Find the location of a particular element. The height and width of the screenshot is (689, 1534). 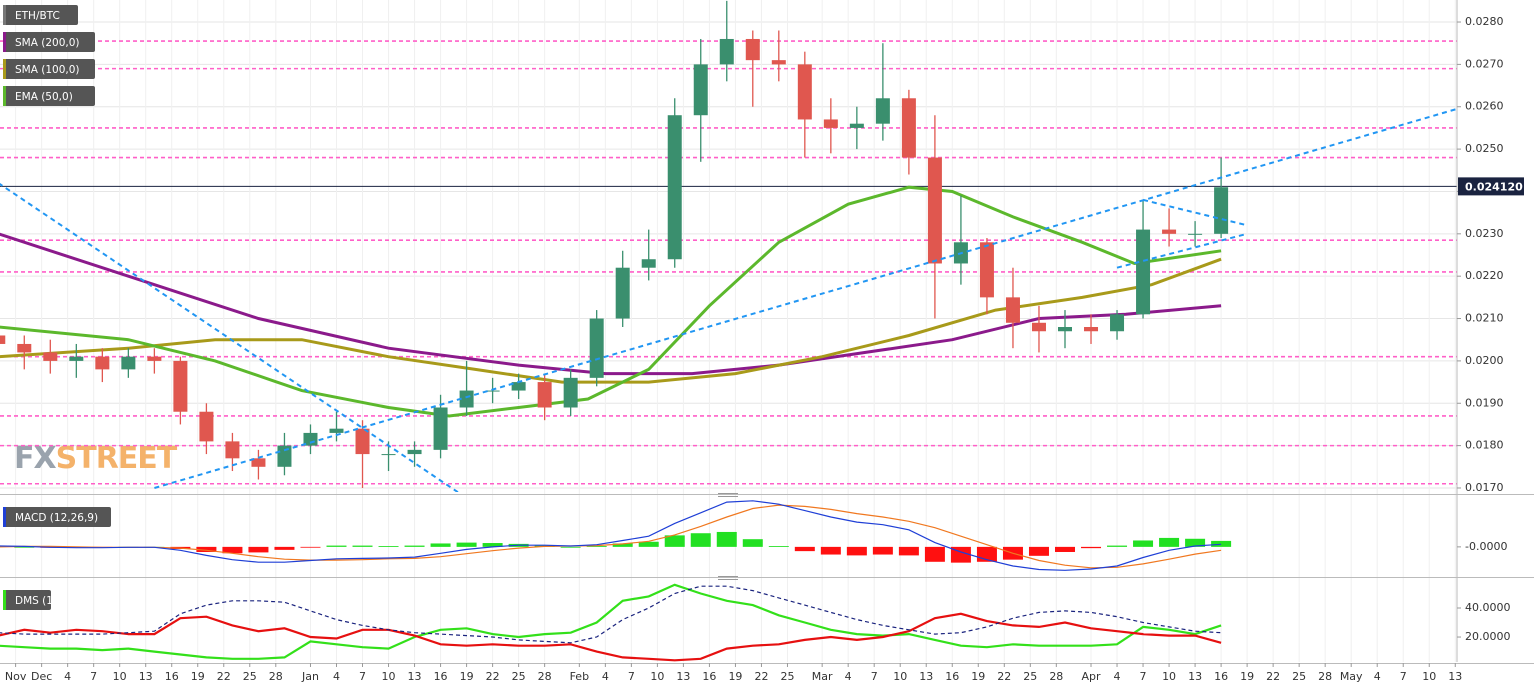

watermark-part: STREET is located at coordinates (117, 458).